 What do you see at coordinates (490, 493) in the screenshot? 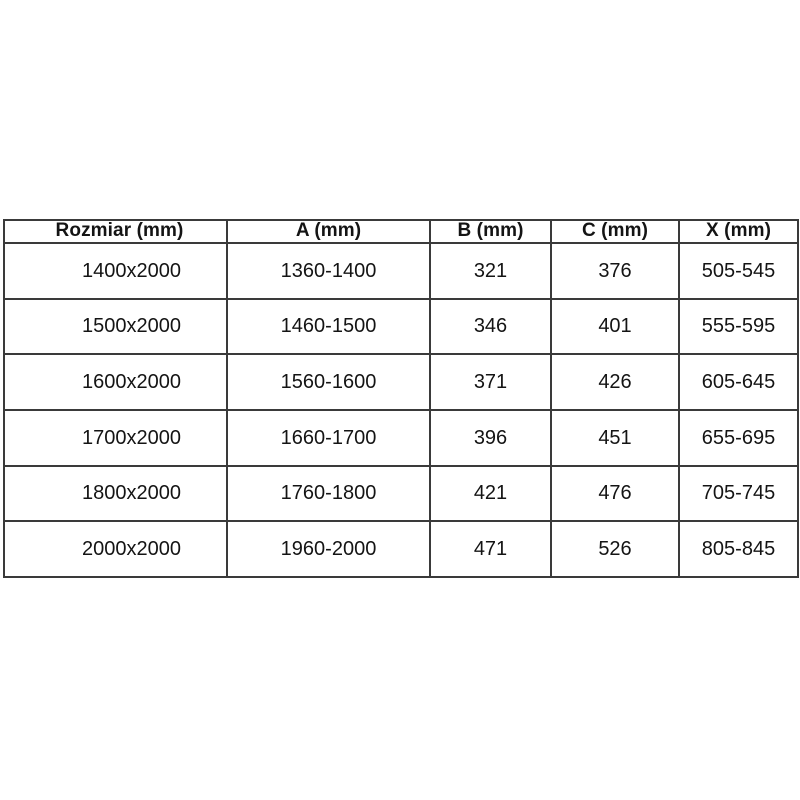
I see `cell-b: 421` at bounding box center [490, 493].